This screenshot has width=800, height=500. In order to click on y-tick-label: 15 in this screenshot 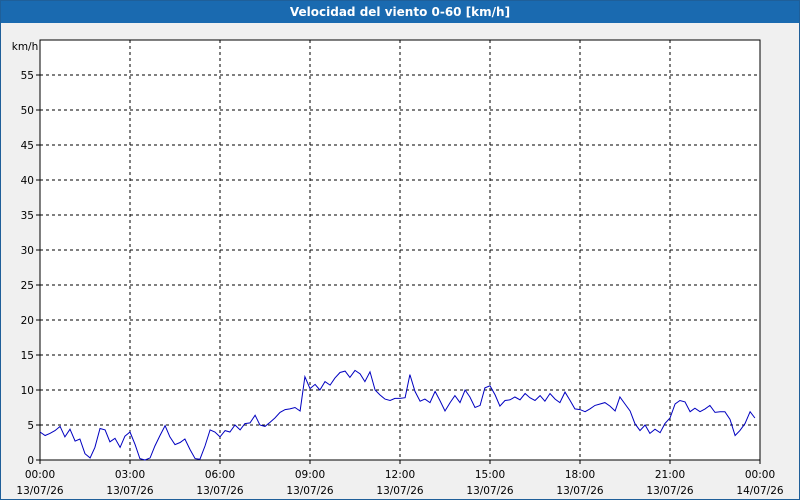, I will do `click(27, 356)`.